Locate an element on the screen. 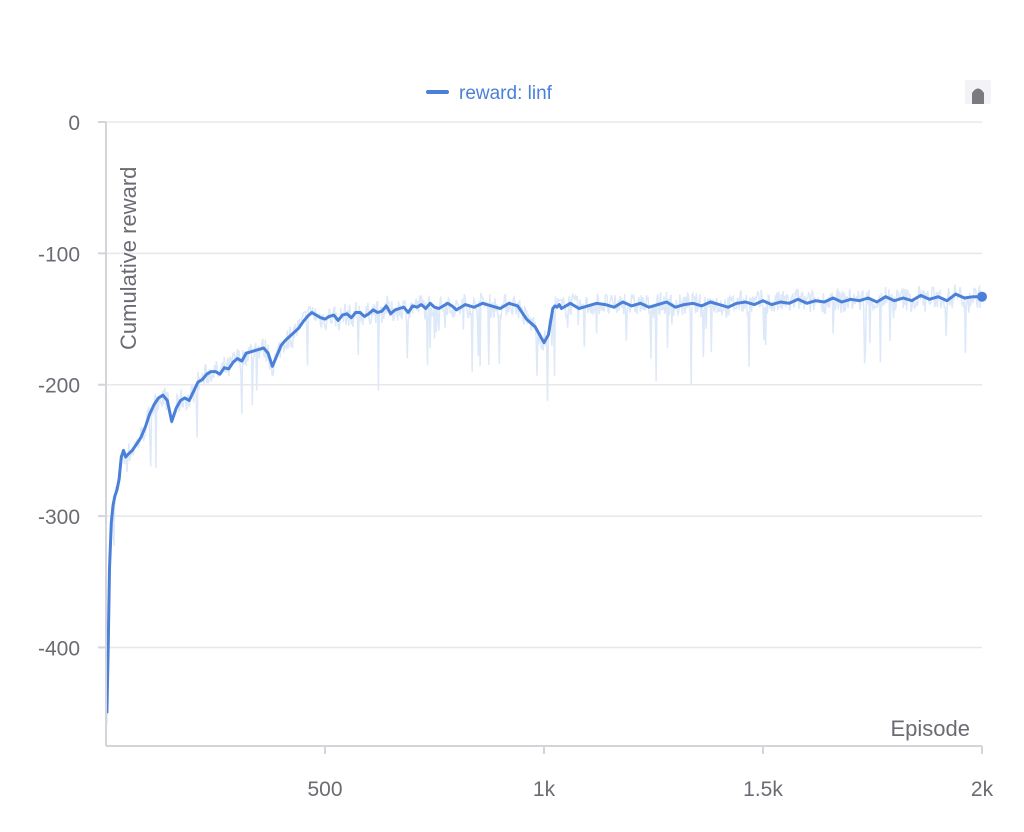 Image resolution: width=1024 pixels, height=832 pixels. legend: reward: linf is located at coordinates (489, 93).